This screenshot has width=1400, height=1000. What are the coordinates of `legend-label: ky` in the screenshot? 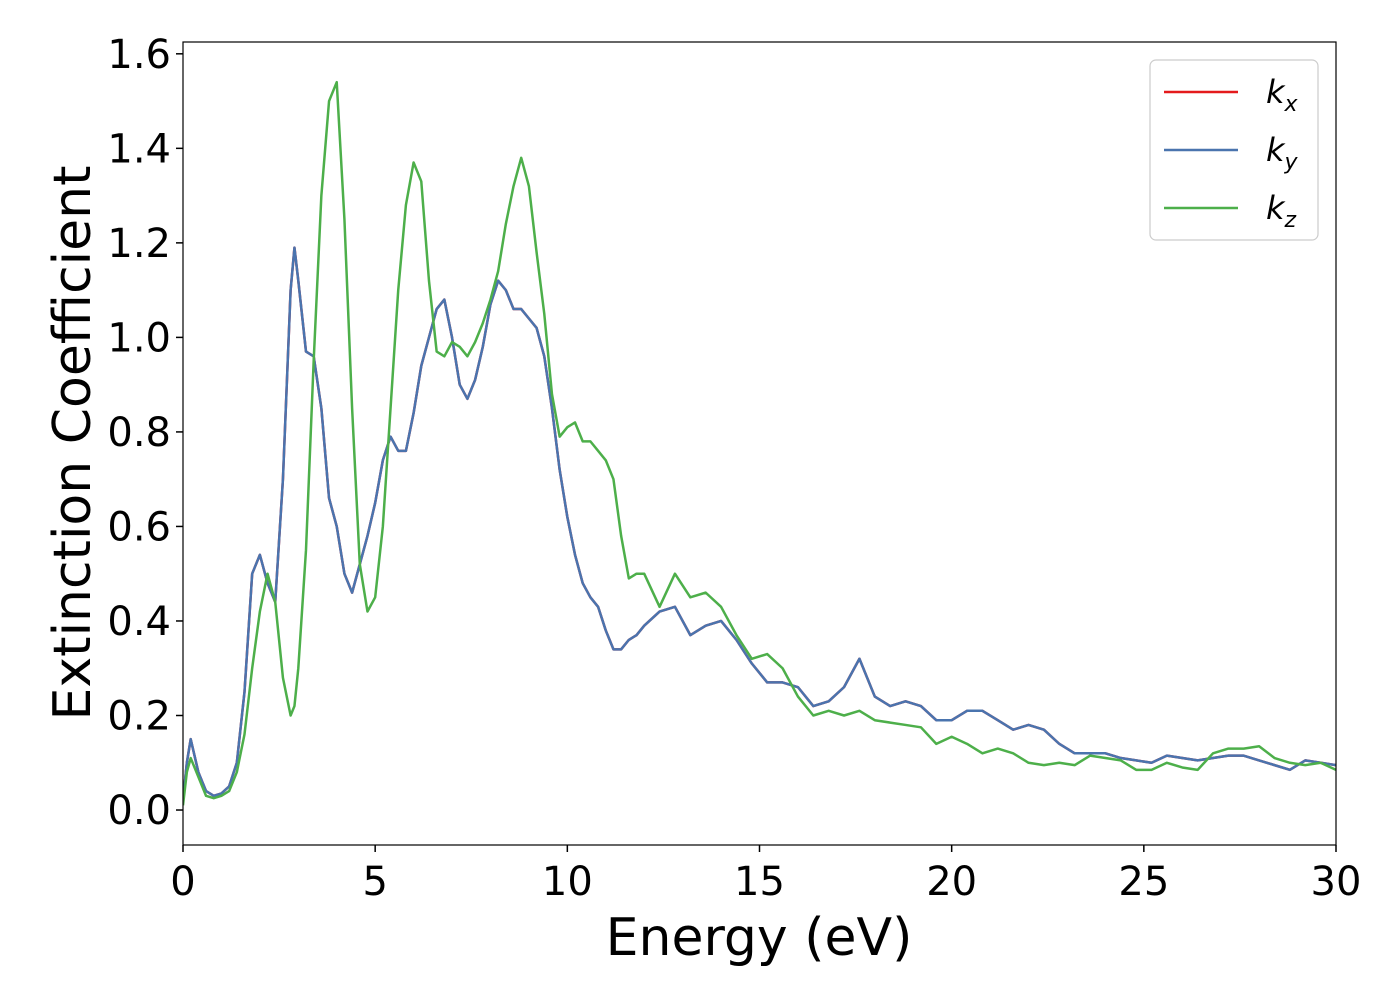 It's located at (1282, 153).